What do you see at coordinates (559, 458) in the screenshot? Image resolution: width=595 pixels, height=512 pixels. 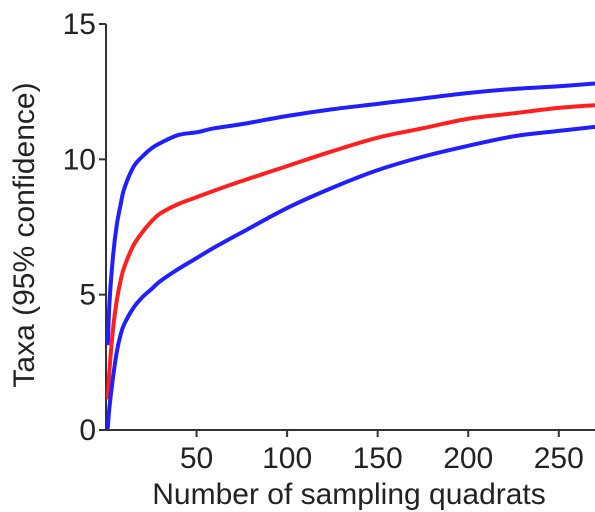 I see `x-tick-label-250: 250` at bounding box center [559, 458].